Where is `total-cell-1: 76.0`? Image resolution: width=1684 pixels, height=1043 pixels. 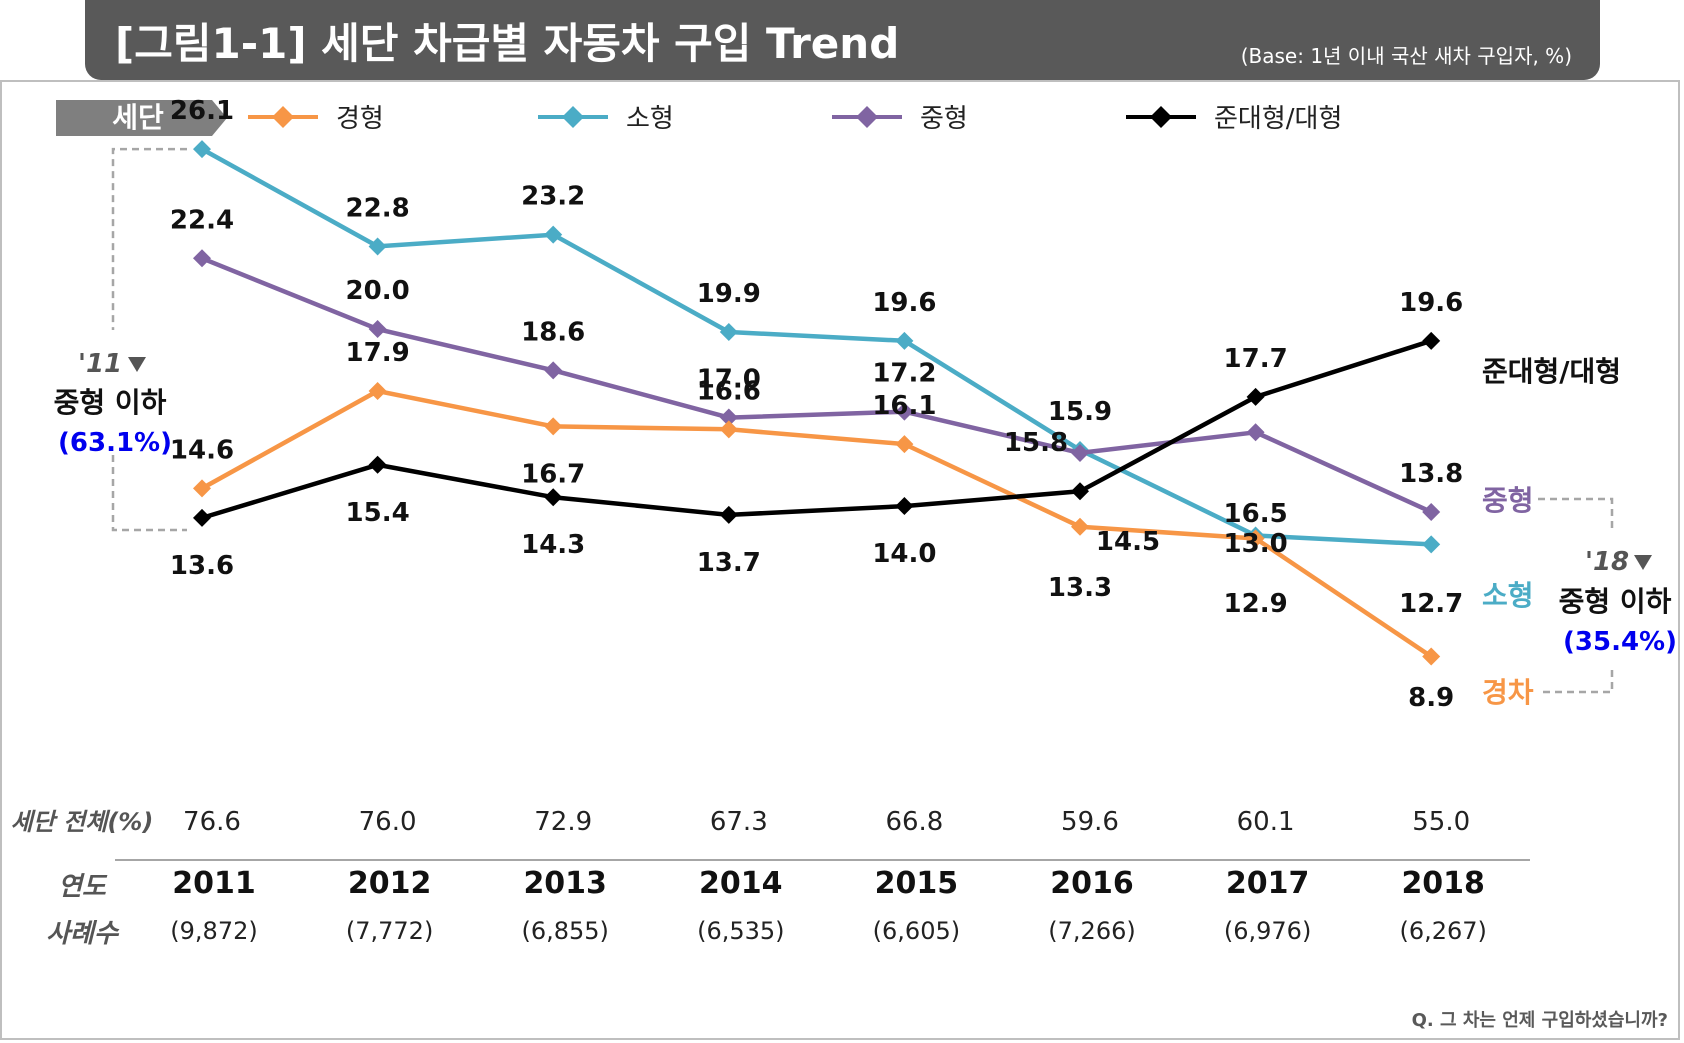 total-cell-1: 76.0 is located at coordinates (388, 822).